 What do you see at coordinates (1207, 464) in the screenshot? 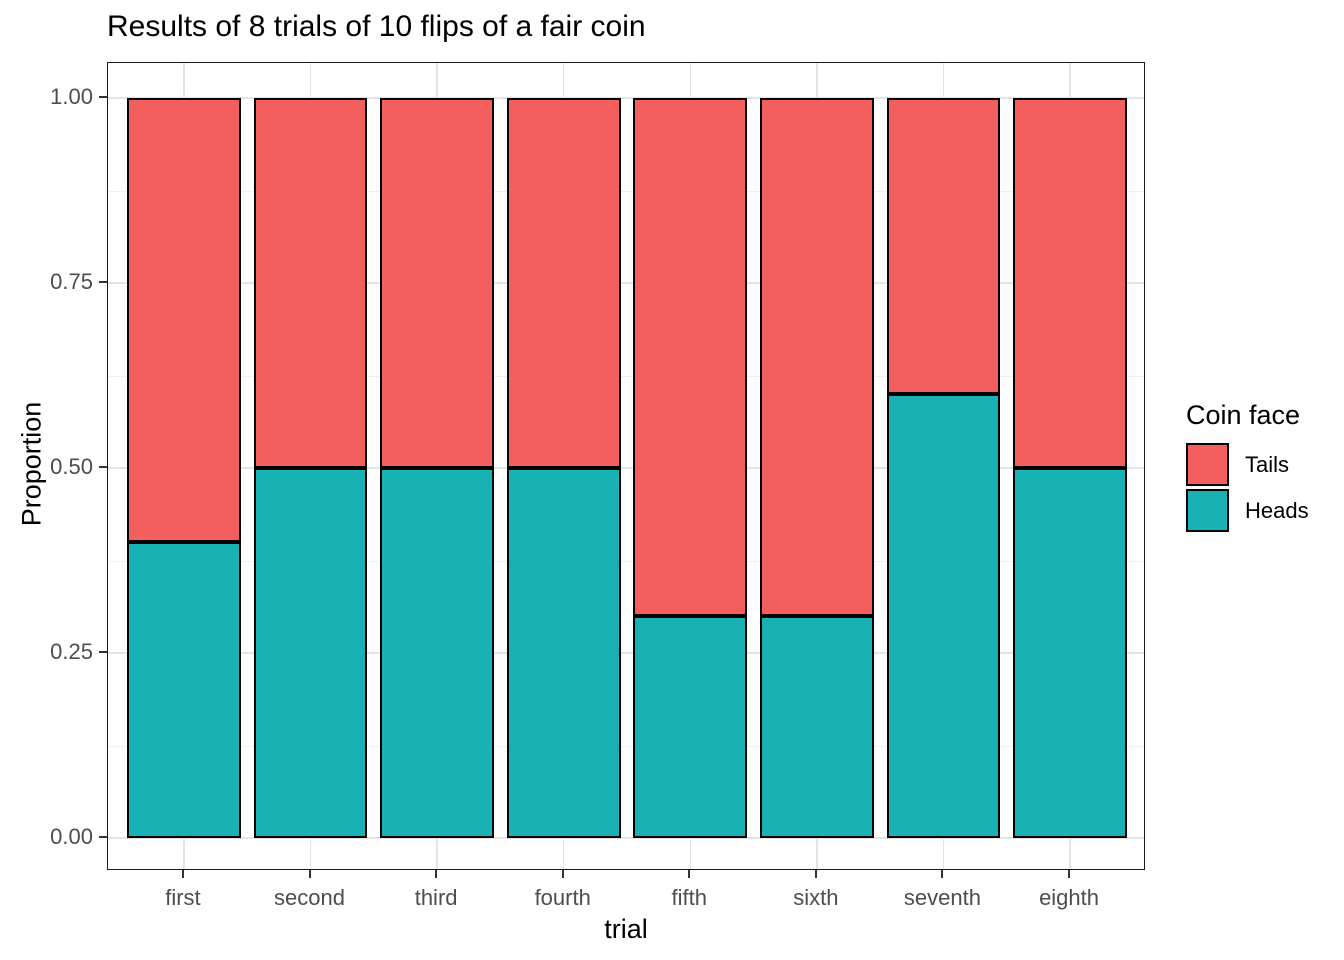
I see `legend-swatch-tails` at bounding box center [1207, 464].